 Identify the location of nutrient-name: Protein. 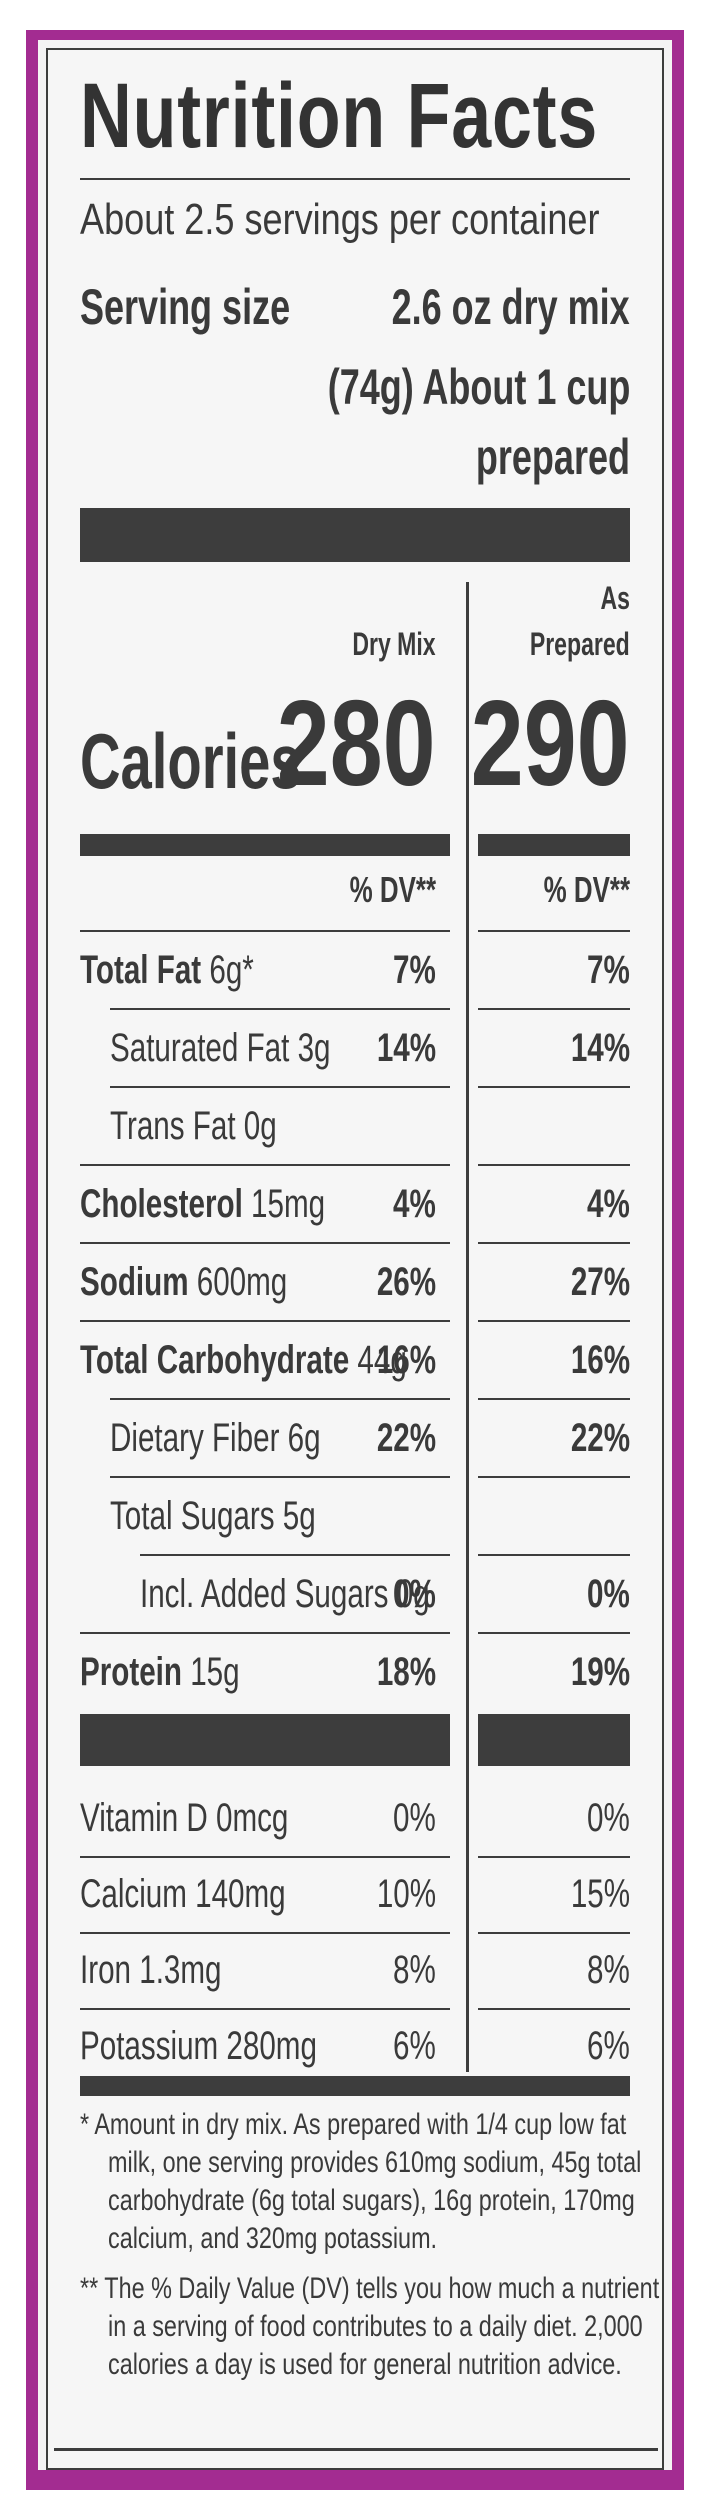
(131, 1672).